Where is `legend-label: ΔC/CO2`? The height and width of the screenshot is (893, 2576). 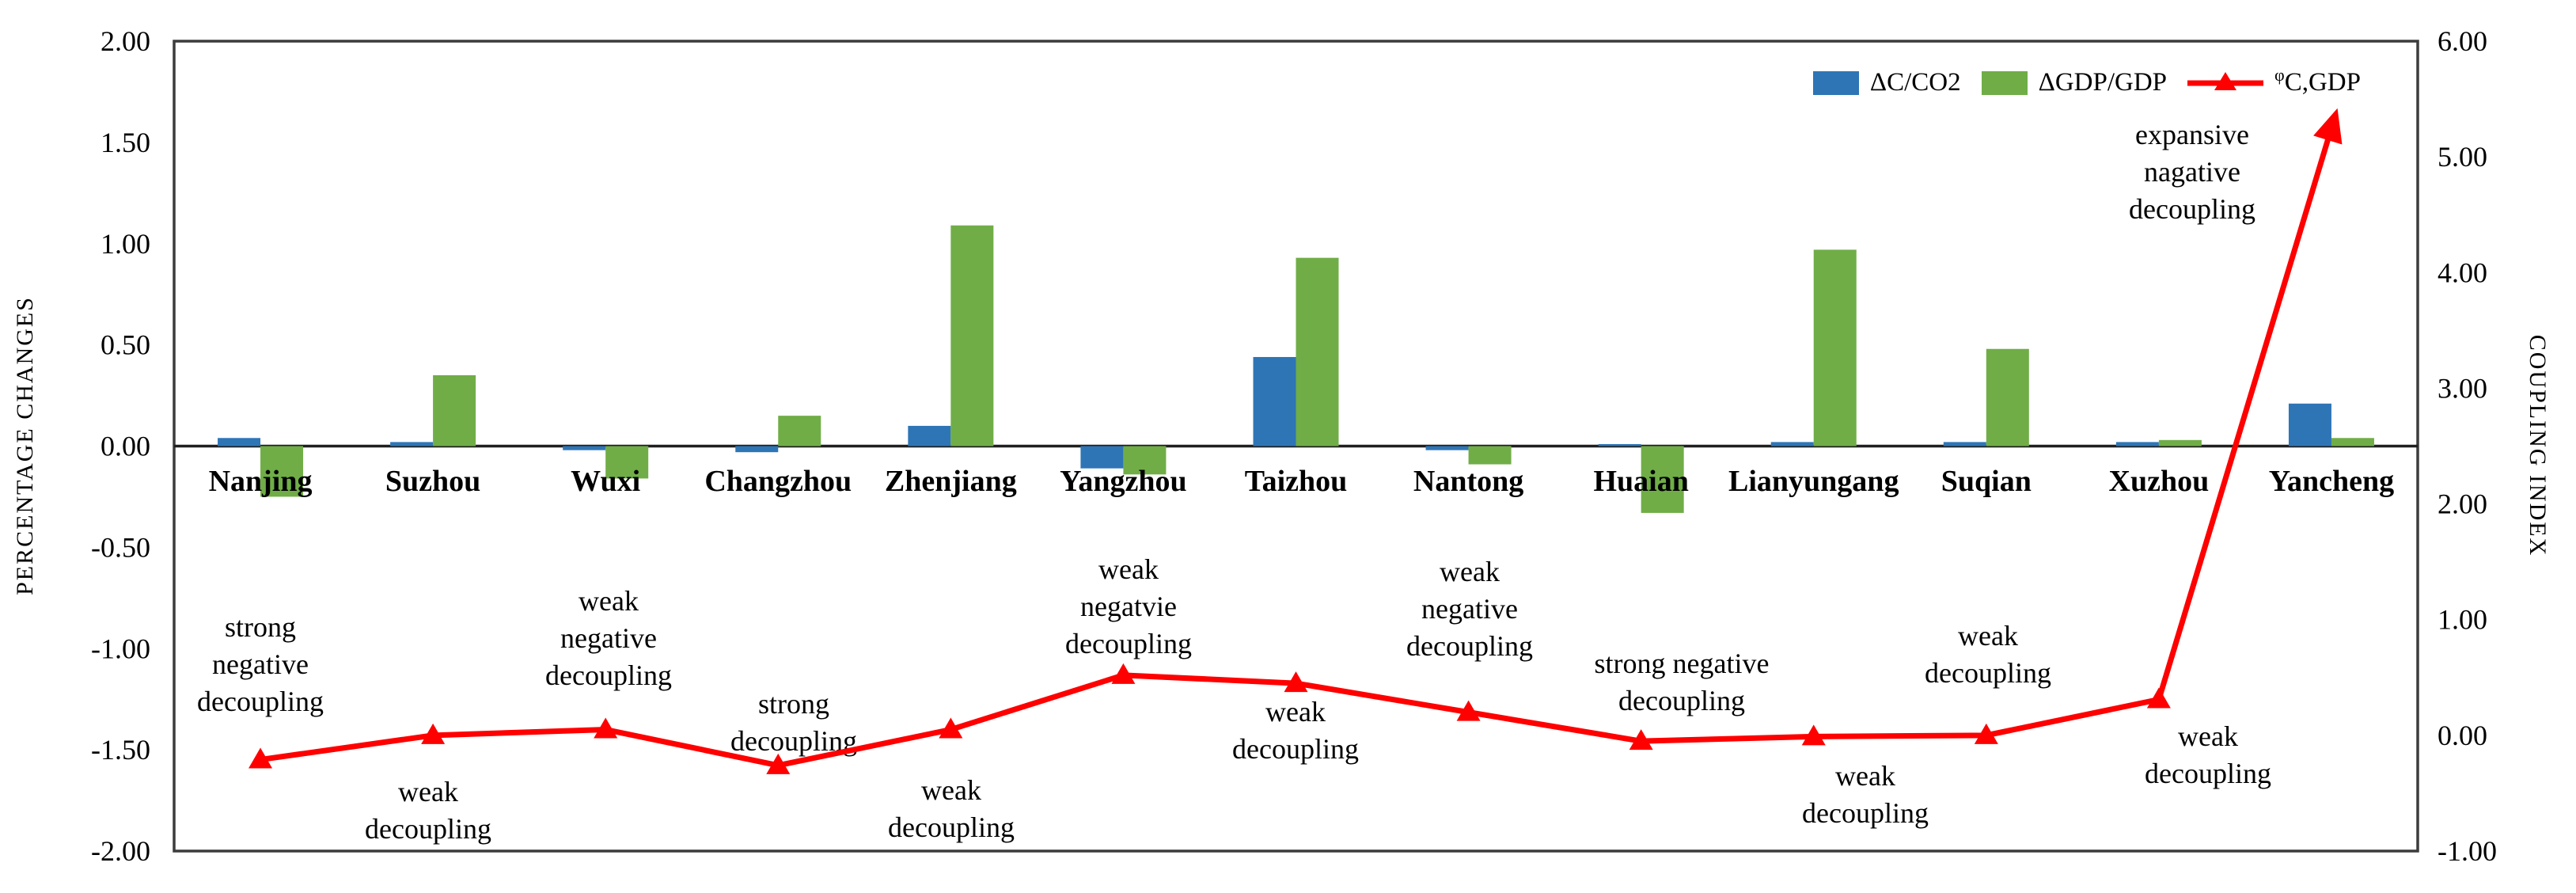 legend-label: ΔC/CO2 is located at coordinates (1915, 82).